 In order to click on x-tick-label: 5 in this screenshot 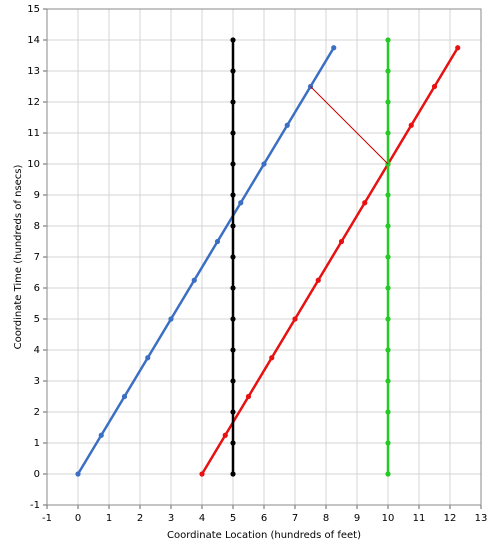, I will do `click(233, 518)`.